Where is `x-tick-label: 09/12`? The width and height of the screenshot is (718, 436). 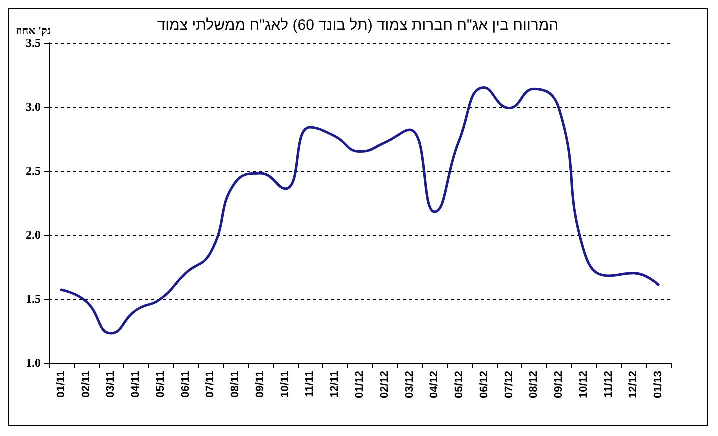
x-tick-label: 09/12 is located at coordinates (559, 385).